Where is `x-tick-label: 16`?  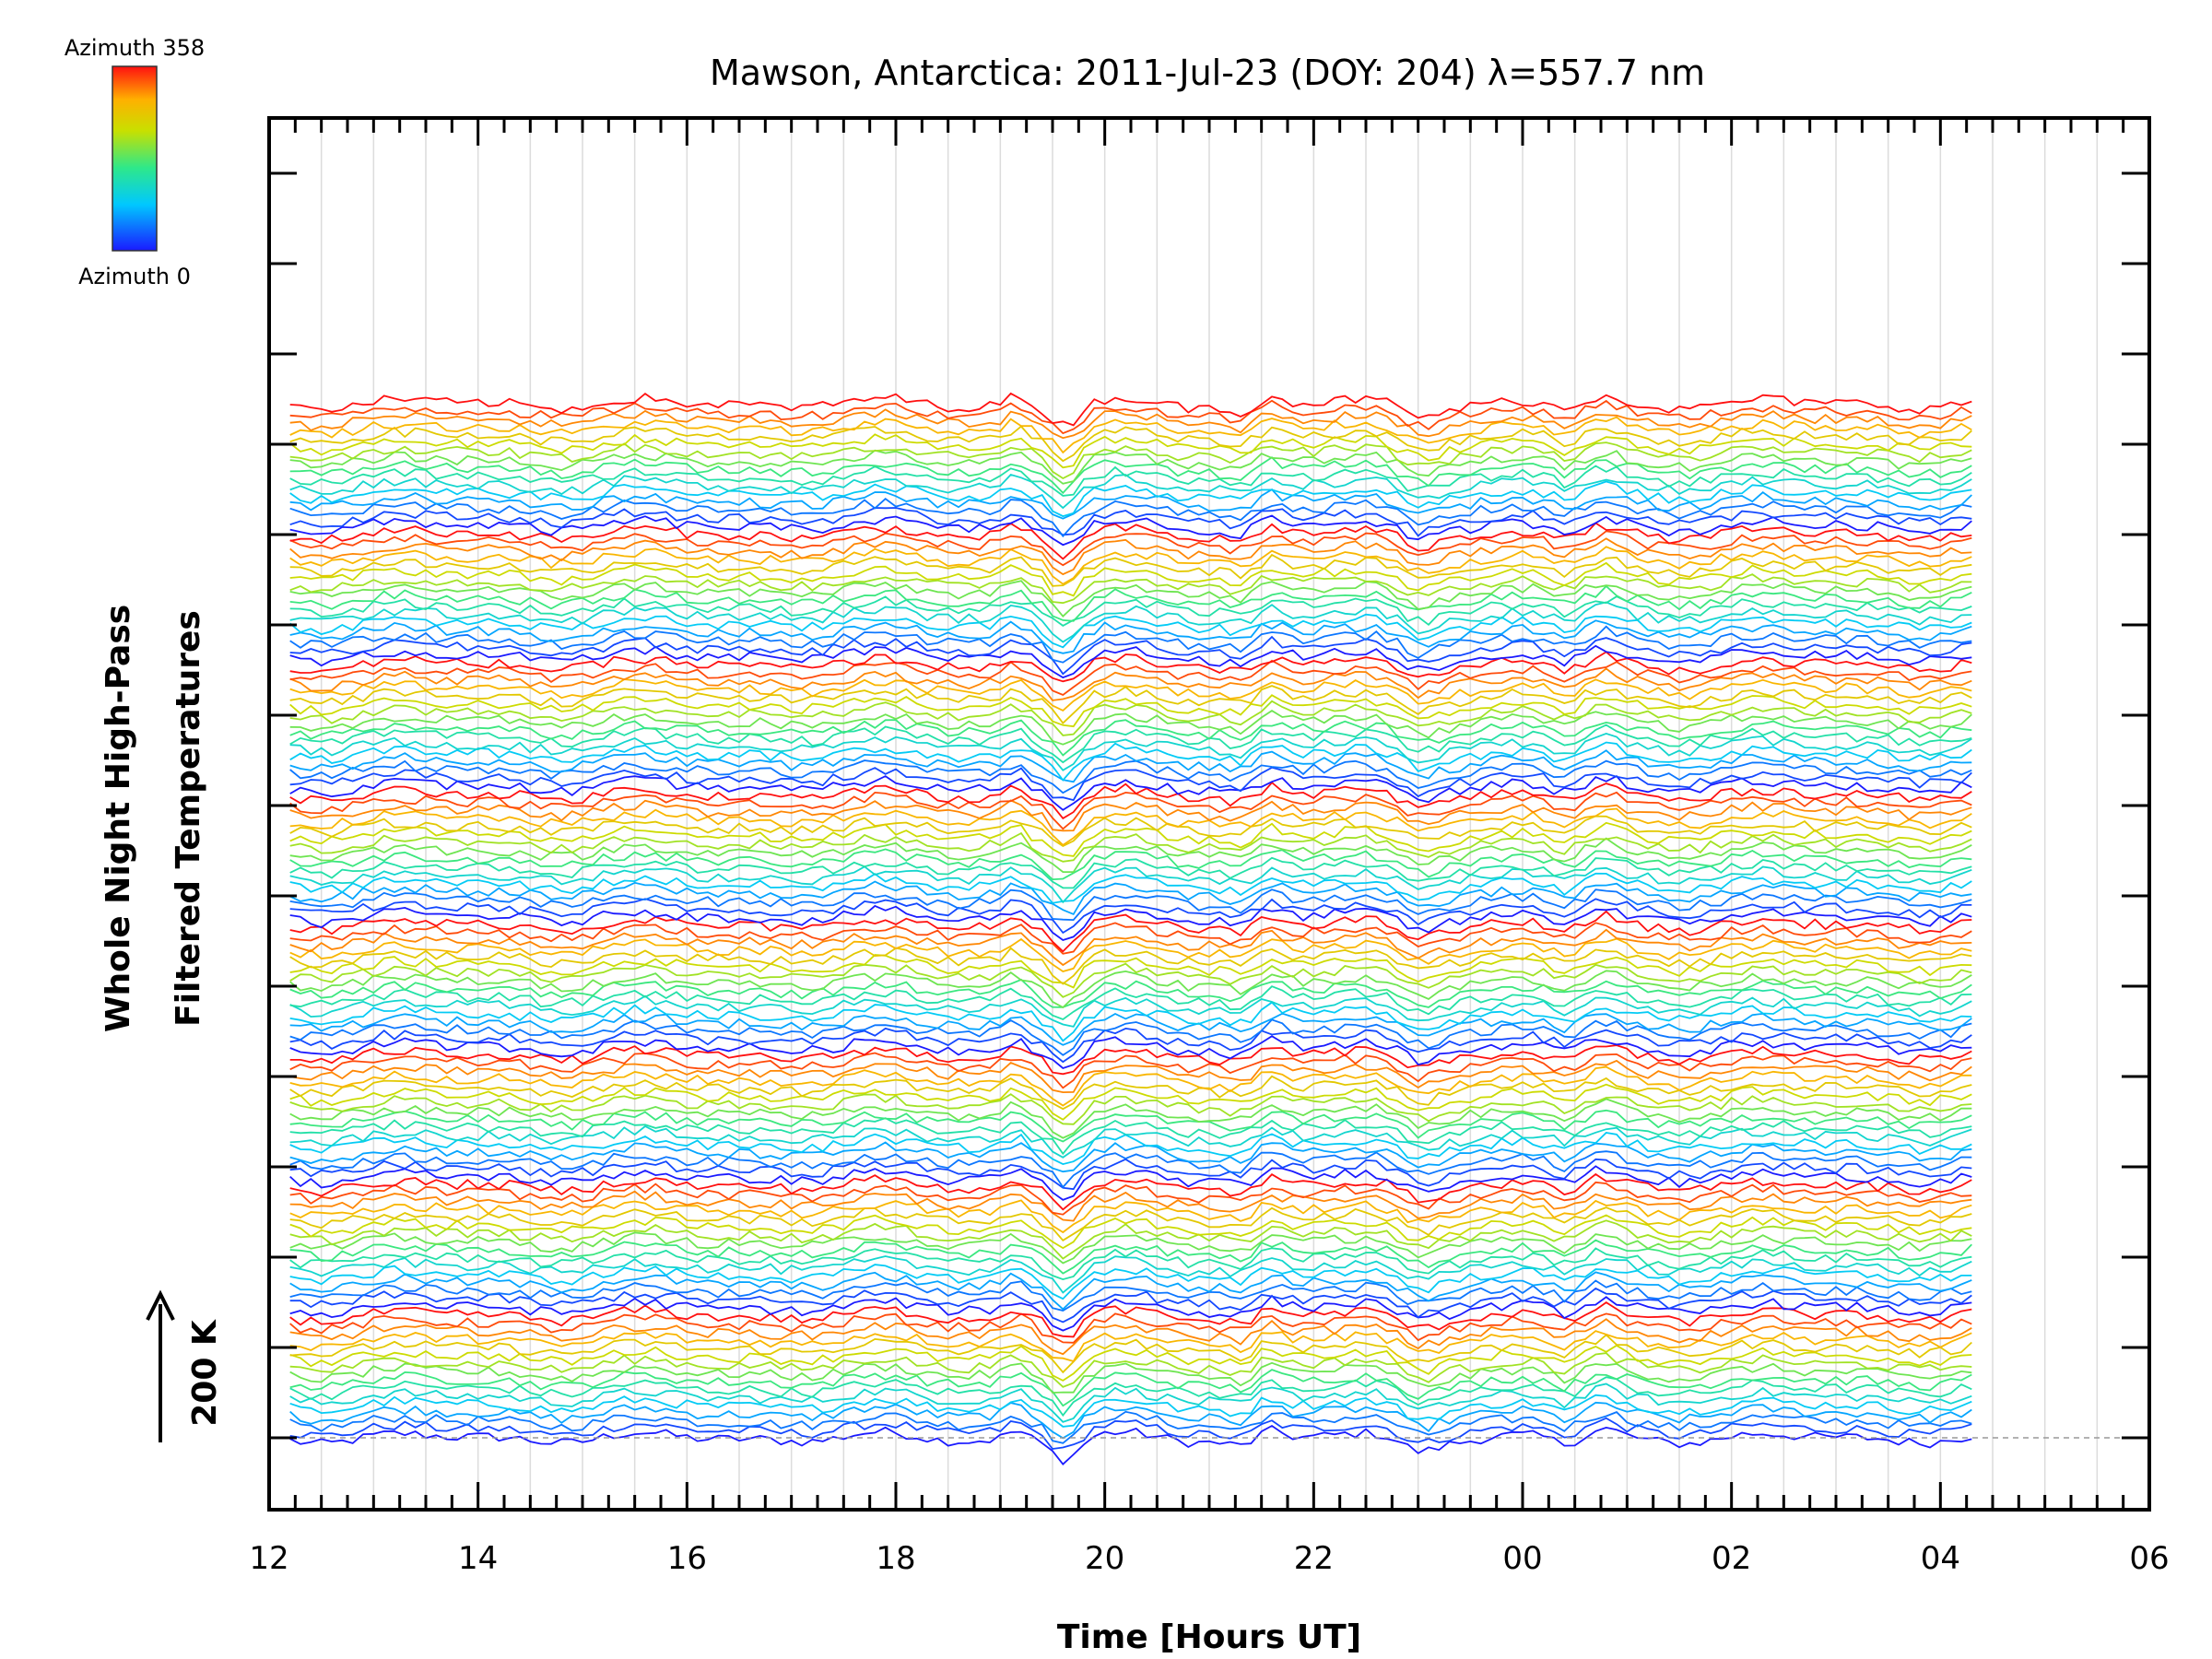 x-tick-label: 16 is located at coordinates (687, 1558).